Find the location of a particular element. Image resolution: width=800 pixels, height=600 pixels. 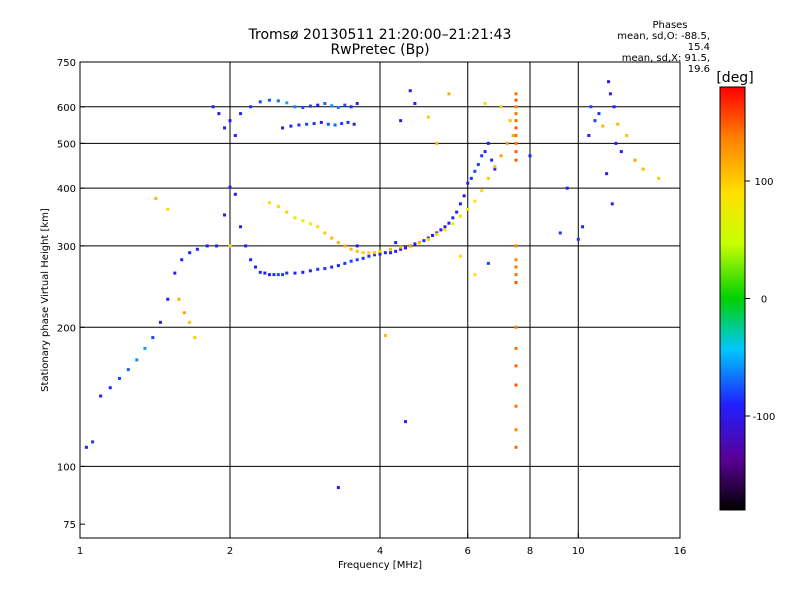

y-tick-label: 75 is located at coordinates (69, 525).